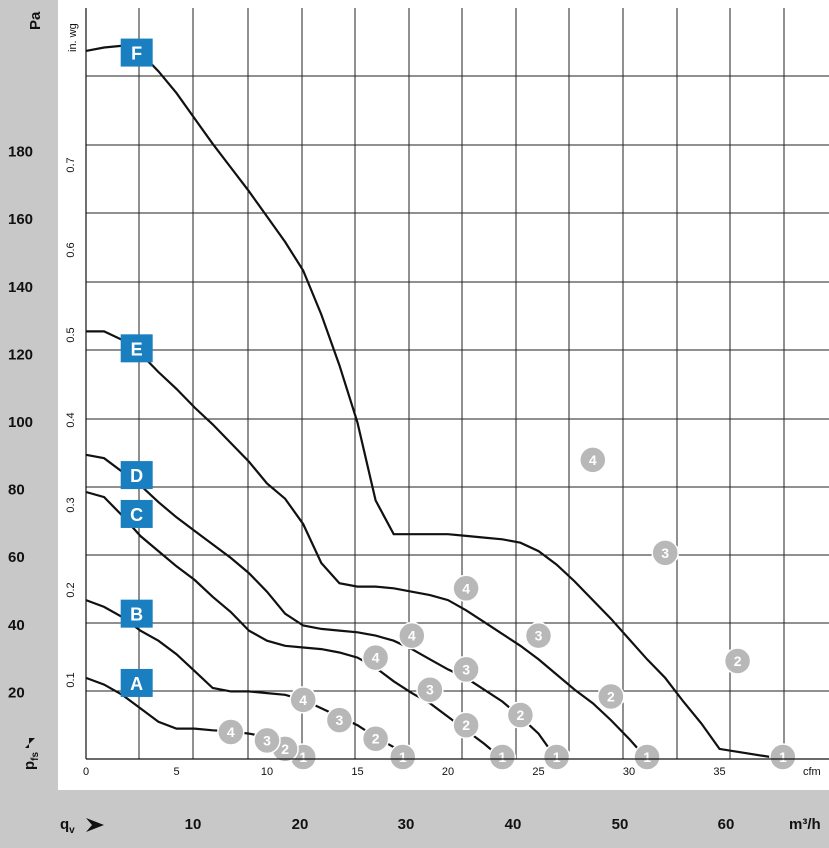 This screenshot has height=848, width=829. What do you see at coordinates (136, 367) in the screenshot?
I see `series-labels: A B CD E F` at bounding box center [136, 367].